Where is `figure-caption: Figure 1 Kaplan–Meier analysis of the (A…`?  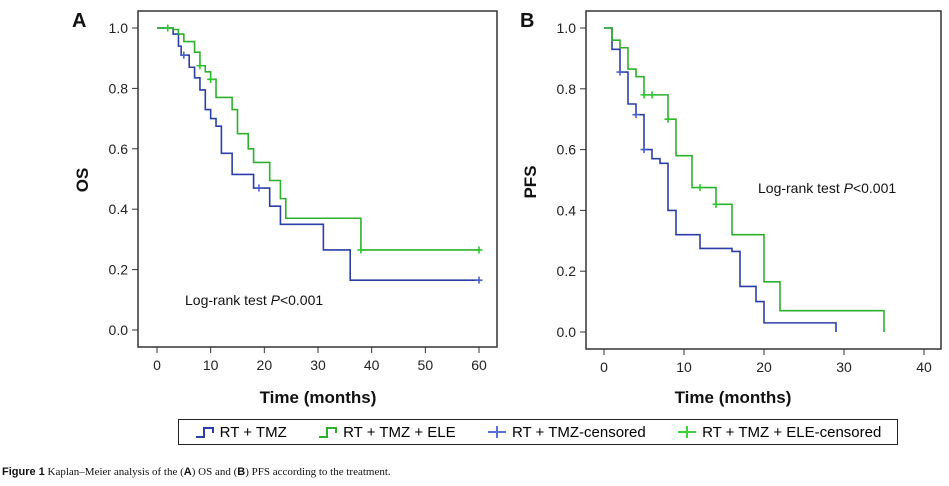 figure-caption: Figure 1 Kaplan–Meier analysis of the (A… is located at coordinates (196, 472).